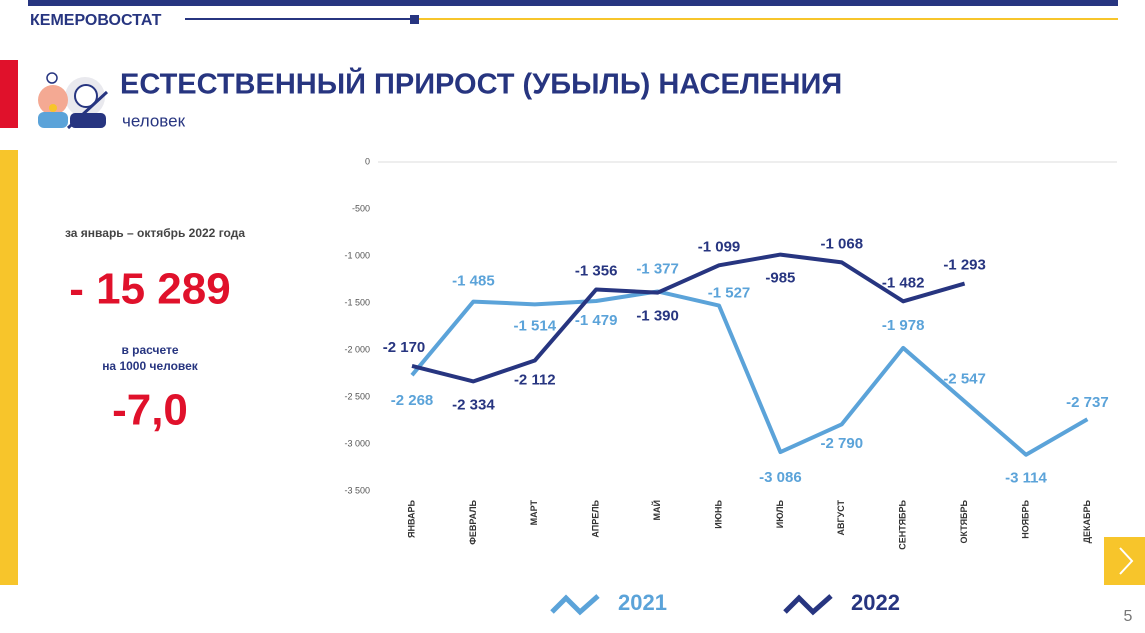  Describe the element at coordinates (780, 477) in the screenshot. I see `data-label: -3 086` at that location.